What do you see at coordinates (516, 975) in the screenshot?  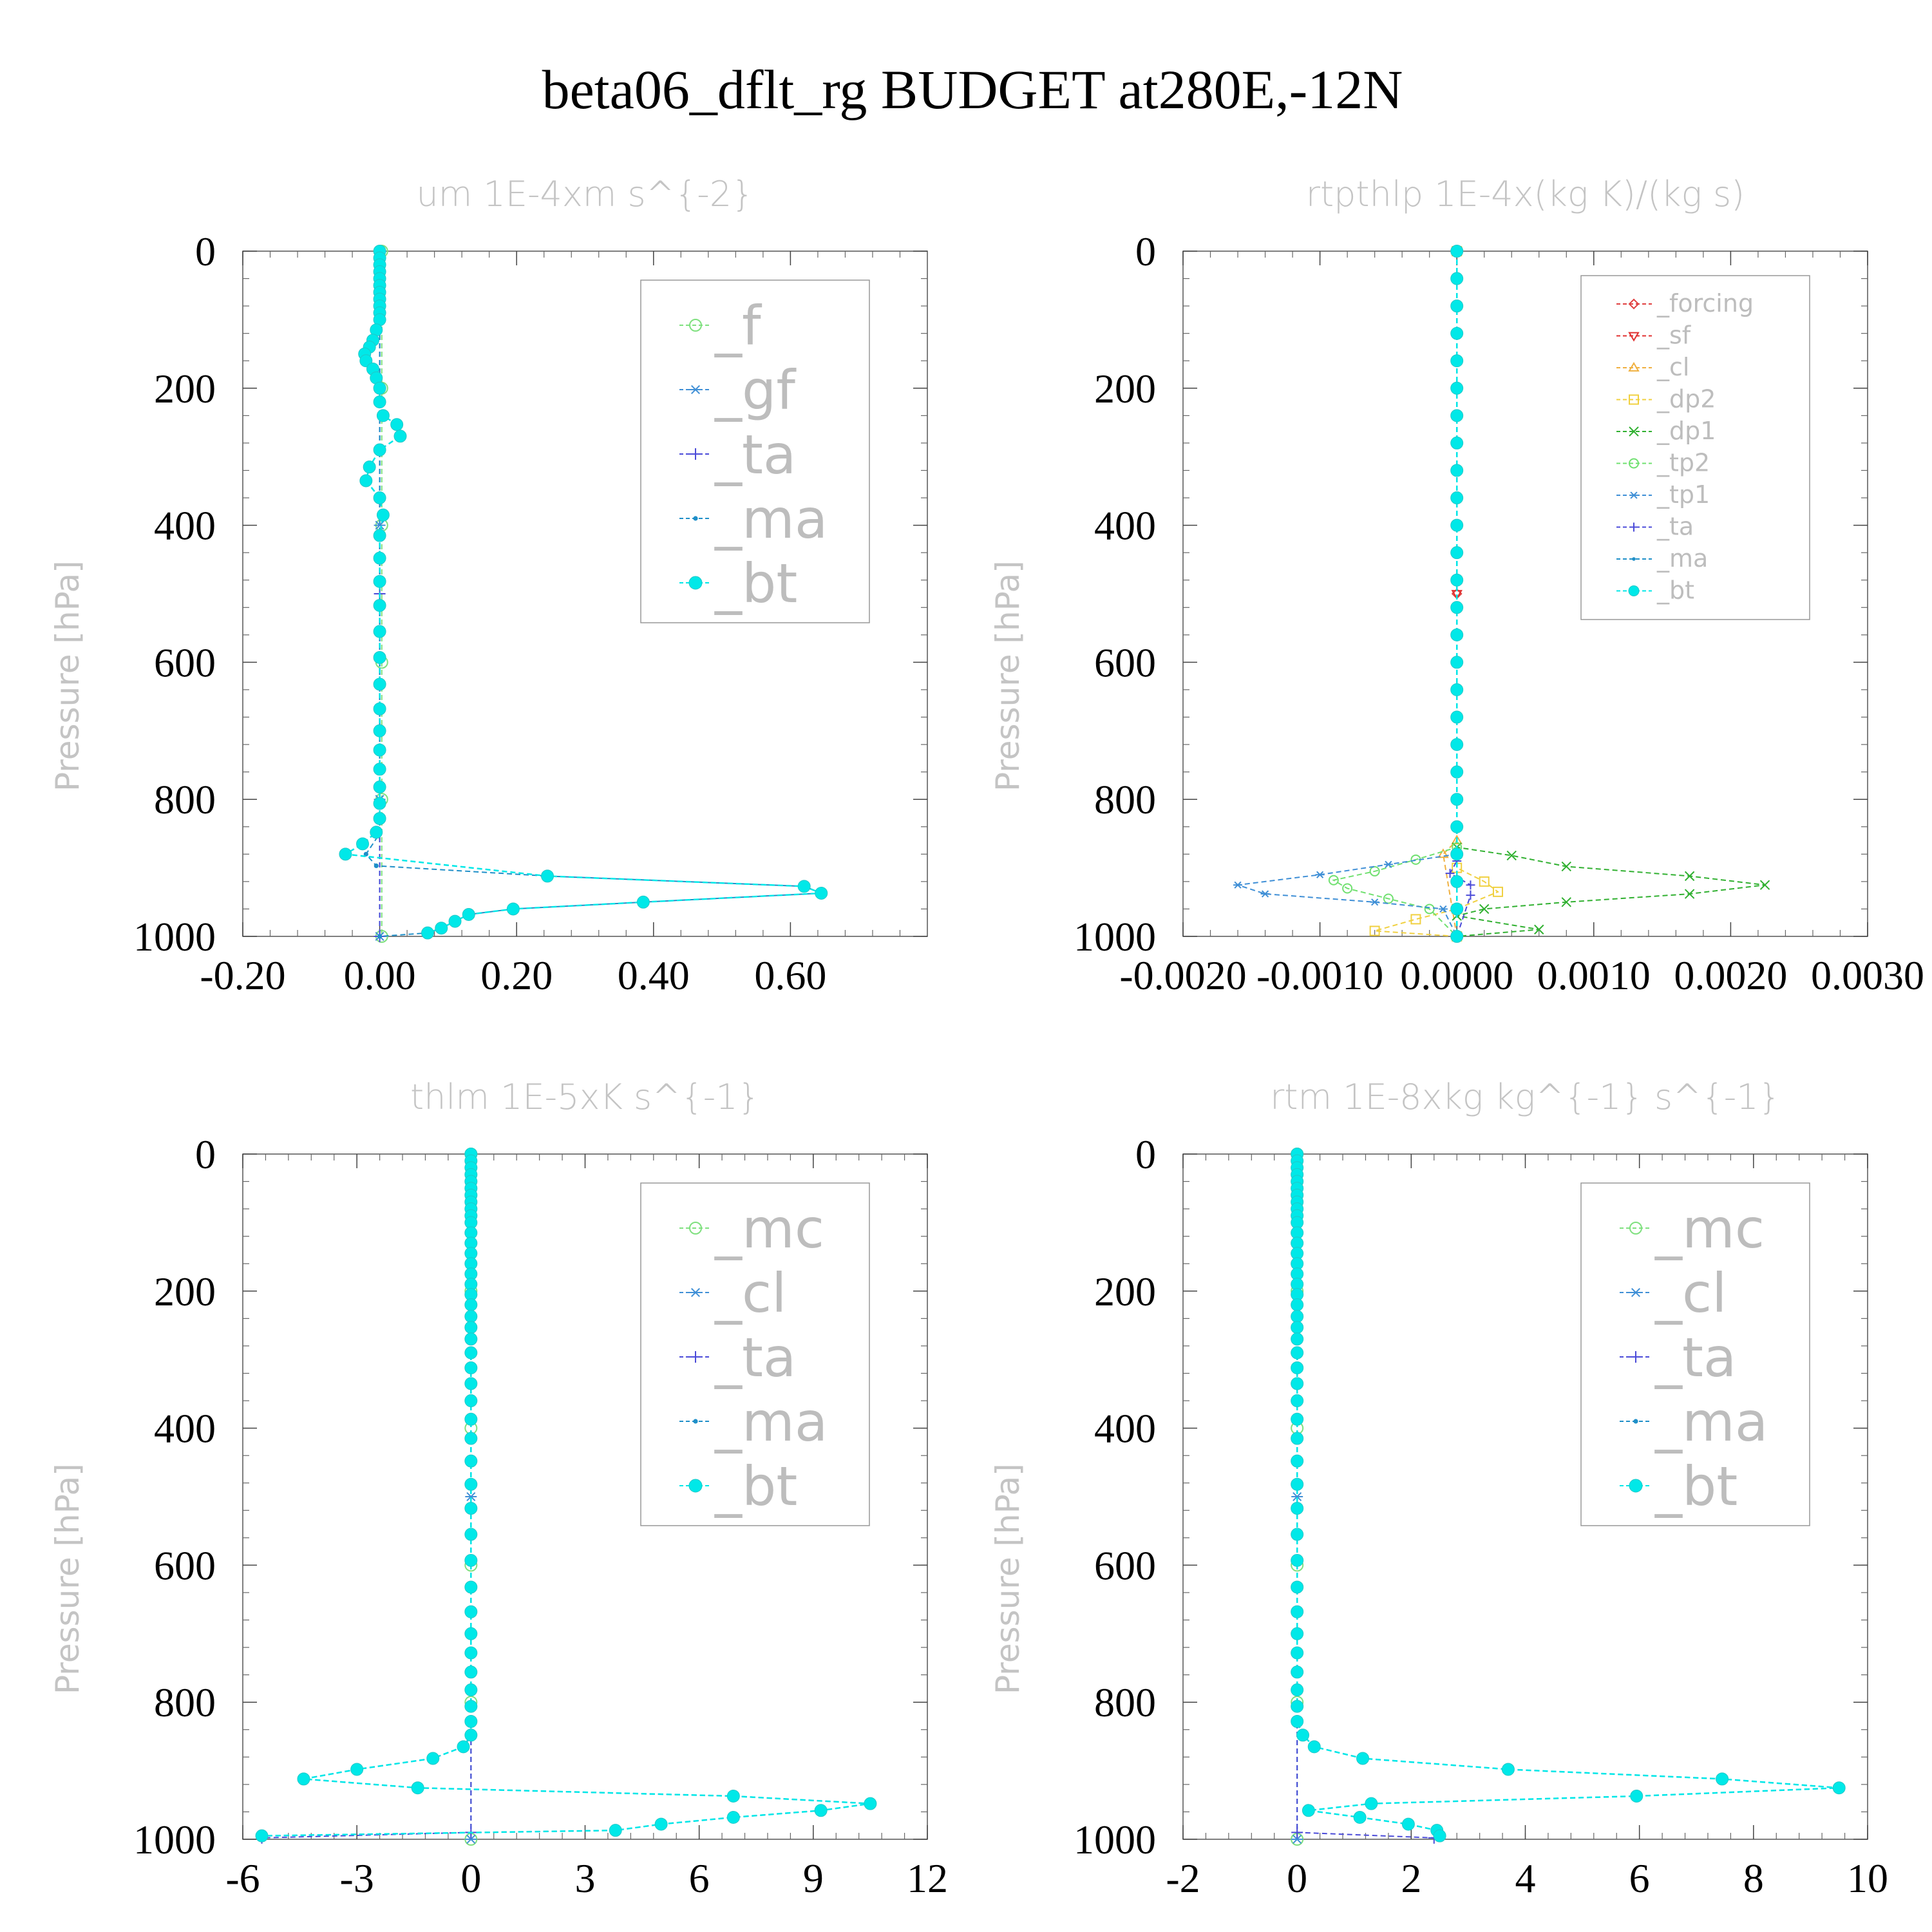 I see `x-tick-label: 0.20` at bounding box center [516, 975].